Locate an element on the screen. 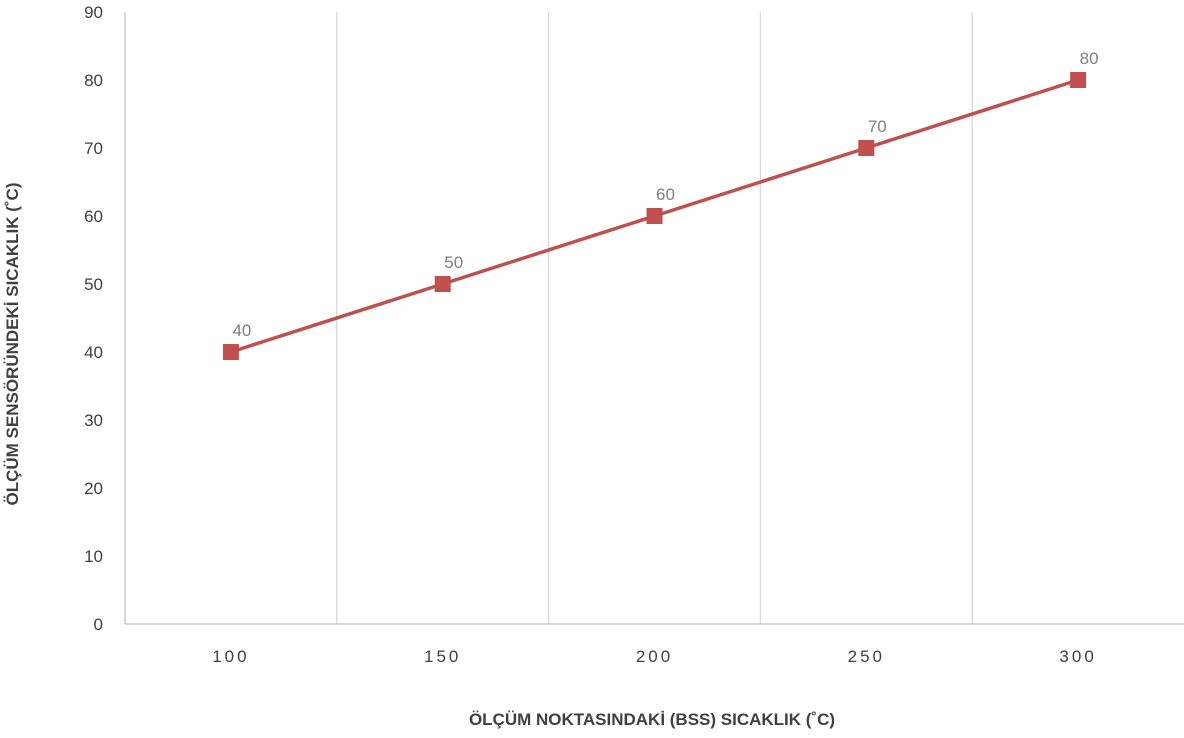  y-tick-label: 50 is located at coordinates (93, 284).